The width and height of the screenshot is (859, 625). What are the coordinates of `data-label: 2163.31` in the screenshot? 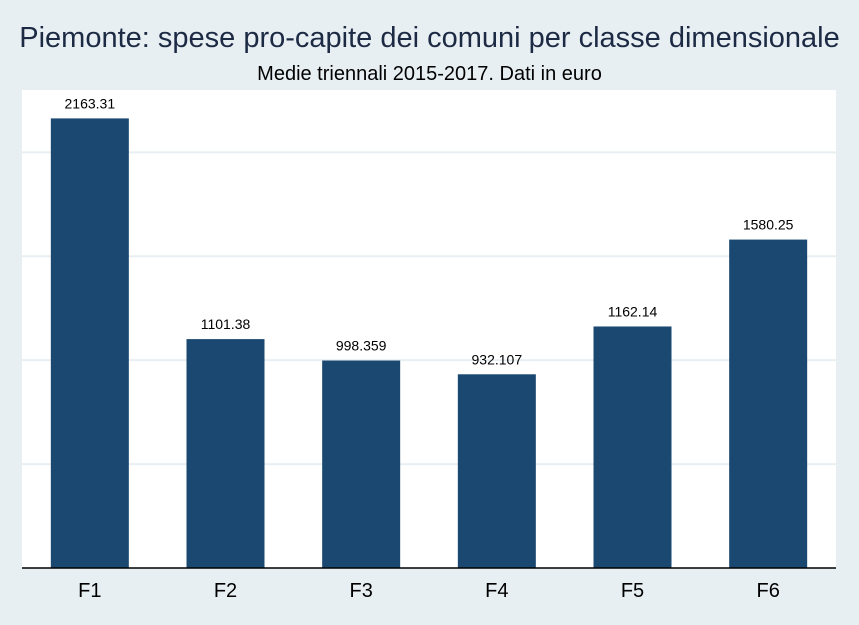 It's located at (90, 103).